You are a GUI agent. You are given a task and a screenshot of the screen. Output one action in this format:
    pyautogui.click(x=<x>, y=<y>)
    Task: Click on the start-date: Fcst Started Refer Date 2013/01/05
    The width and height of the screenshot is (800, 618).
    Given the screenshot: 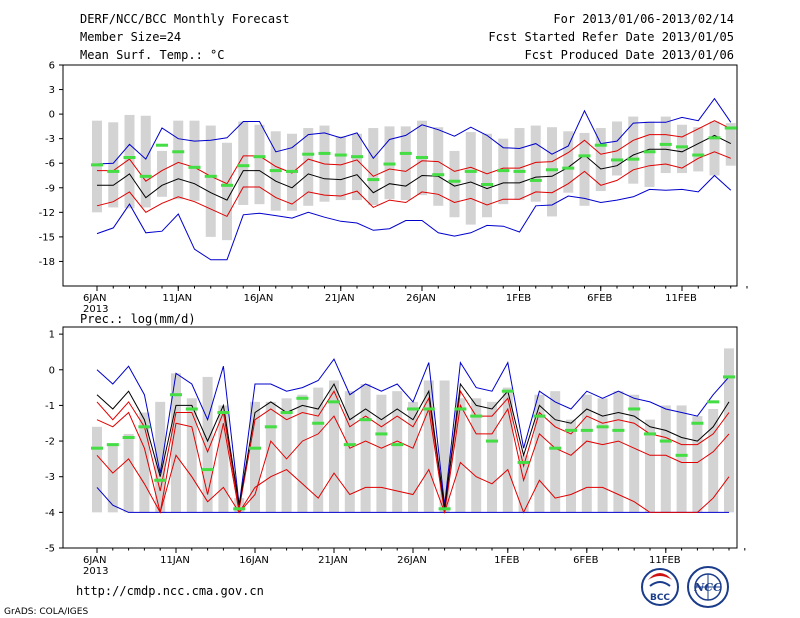 What is the action you would take?
    pyautogui.click(x=611, y=37)
    